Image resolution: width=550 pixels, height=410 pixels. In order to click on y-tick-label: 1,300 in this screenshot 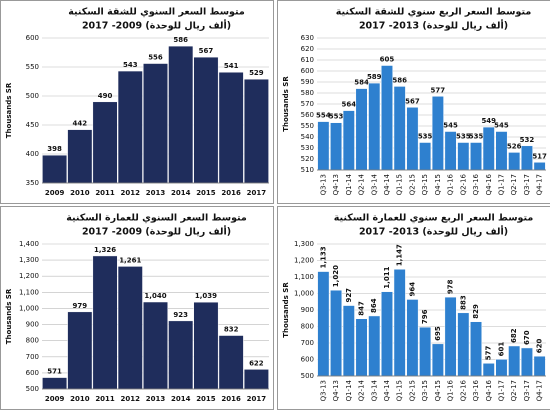, I will do `click(29, 260)`.